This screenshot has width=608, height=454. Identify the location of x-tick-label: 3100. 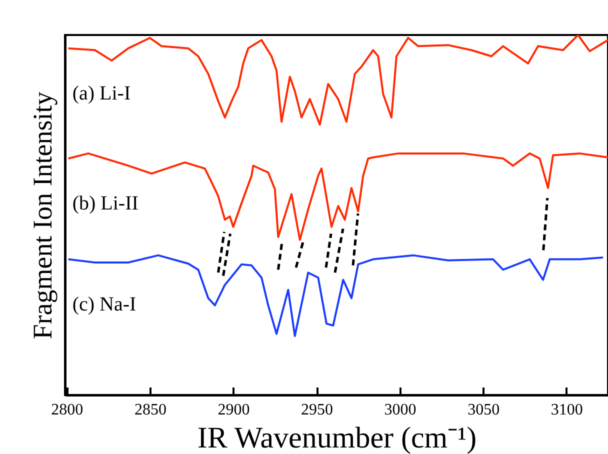
(566, 410).